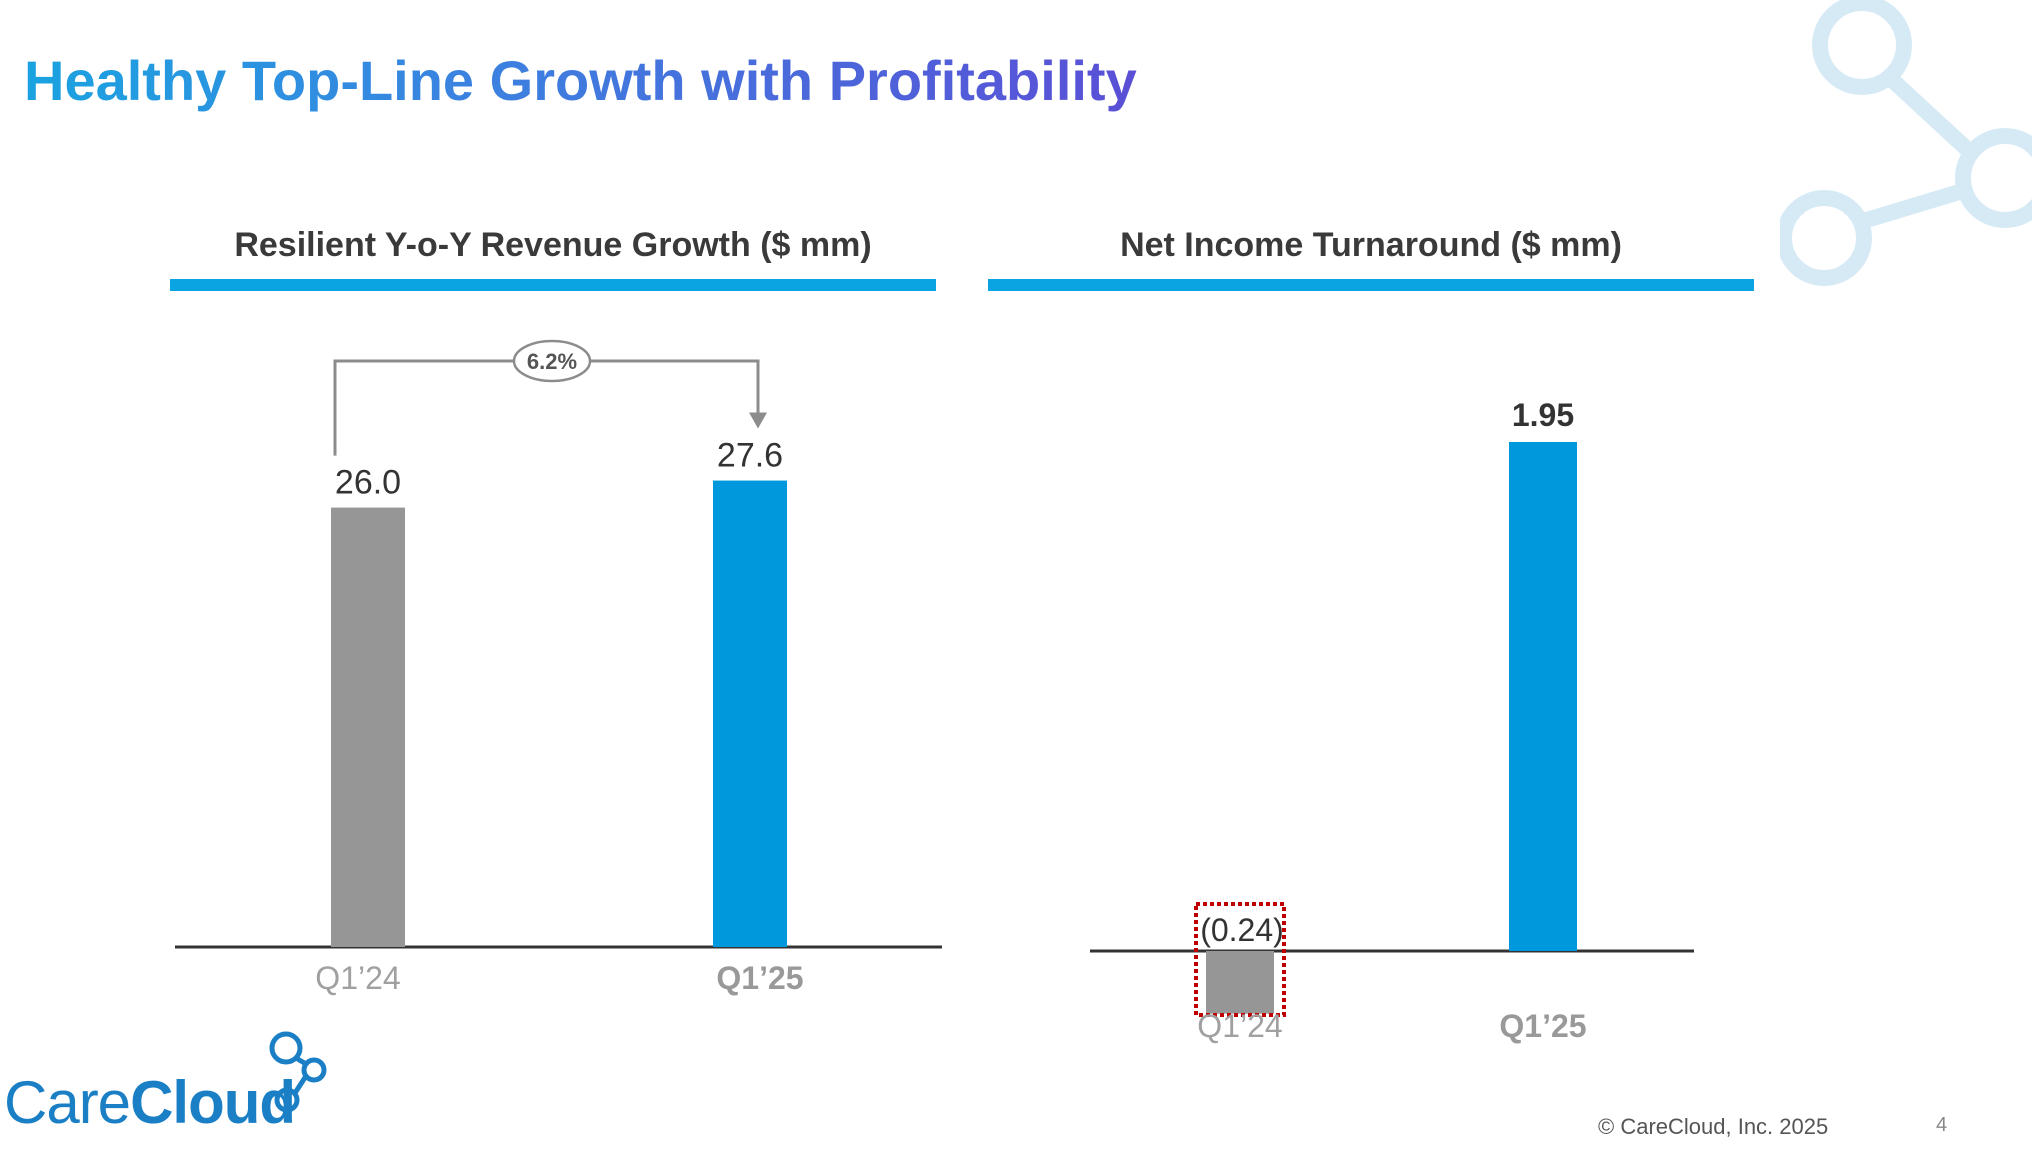 The width and height of the screenshot is (2032, 1149). What do you see at coordinates (368, 483) in the screenshot?
I see `revenue-data-label-0: 26.0` at bounding box center [368, 483].